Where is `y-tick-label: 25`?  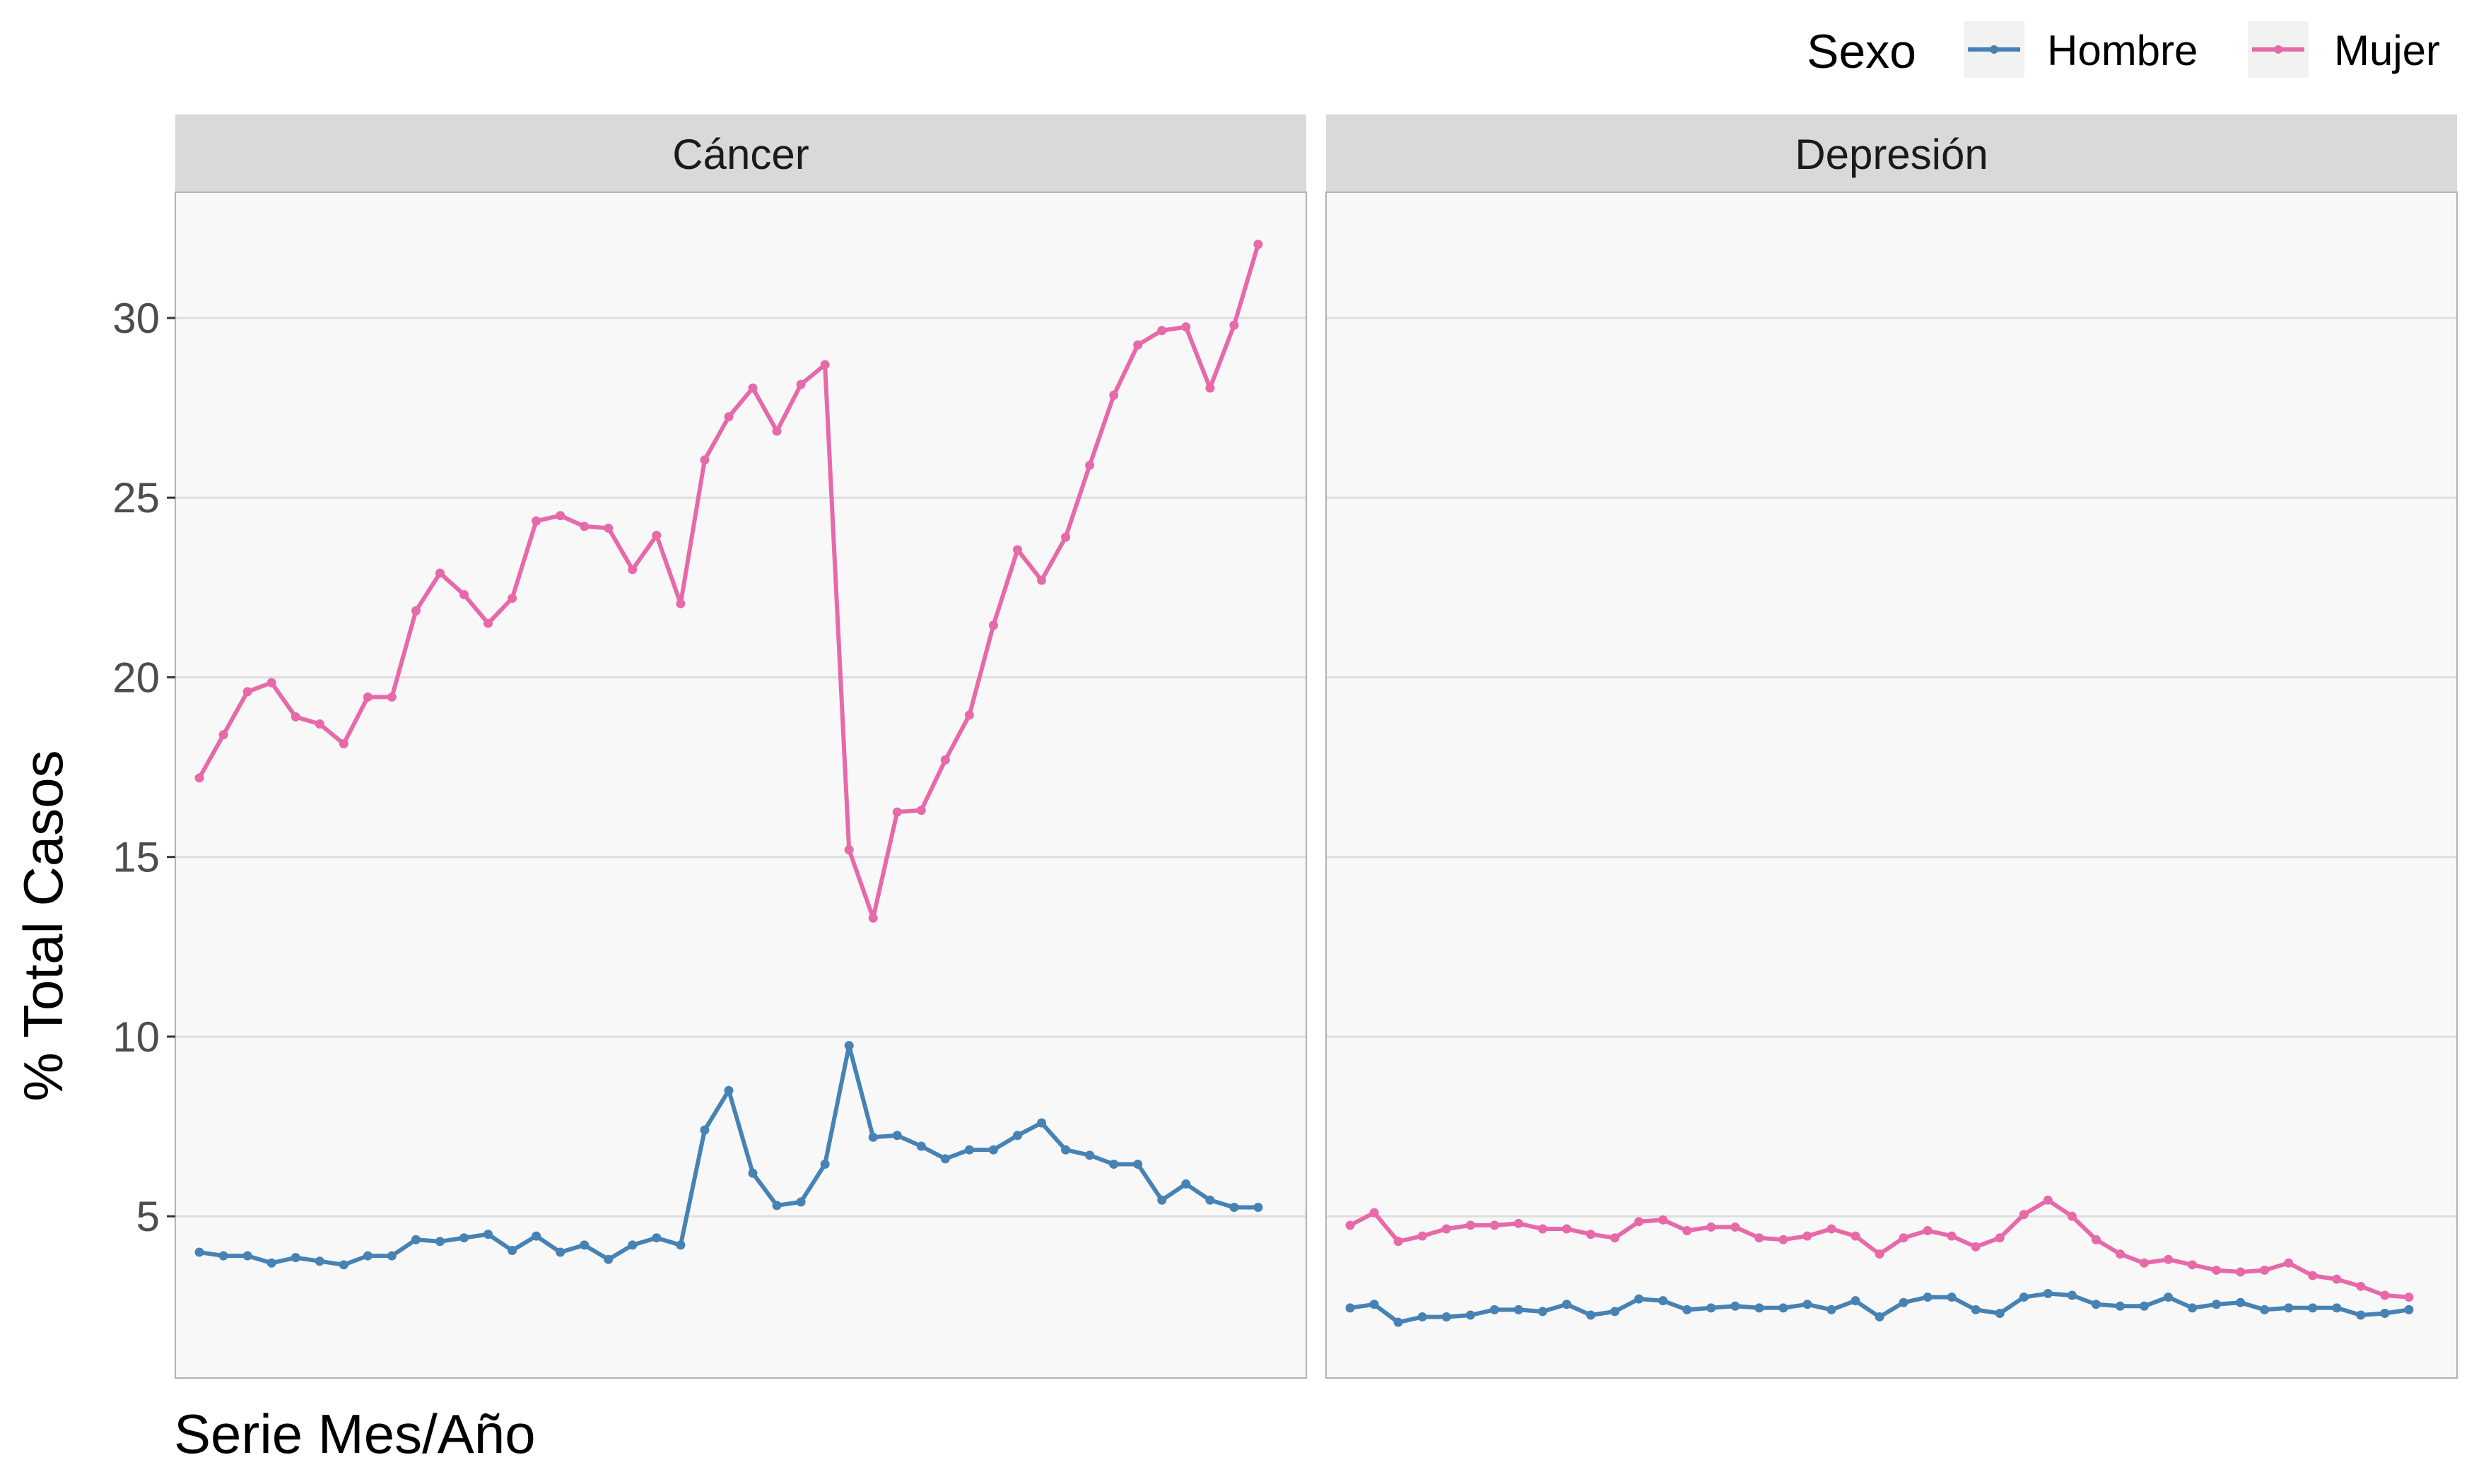 y-tick-label: 25 is located at coordinates (136, 498).